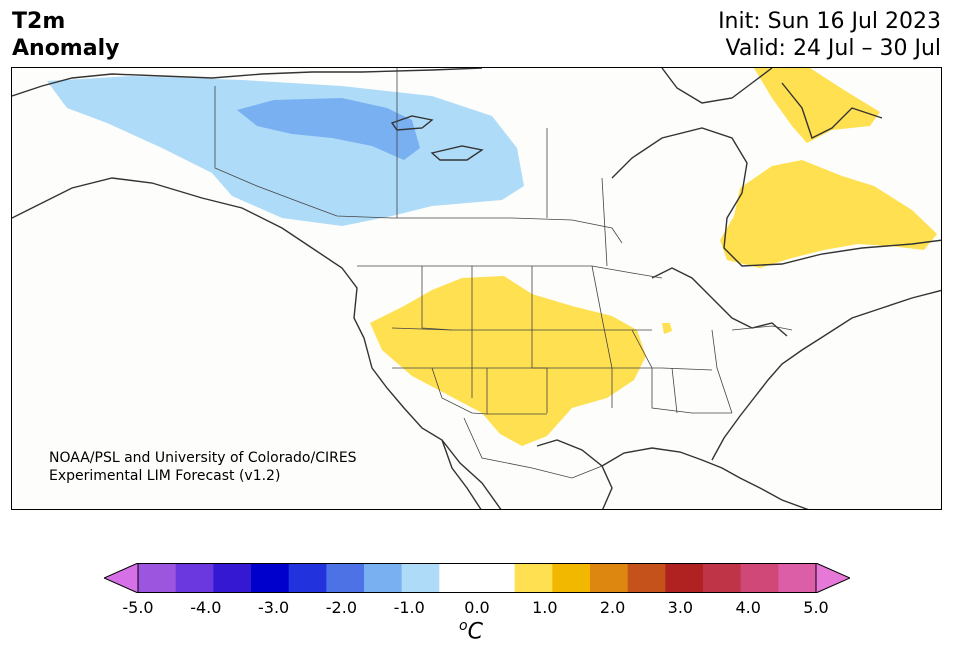 The width and height of the screenshot is (953, 659). I want to click on valid-range: Valid: 24 Jul – 30 Jul, so click(833, 48).